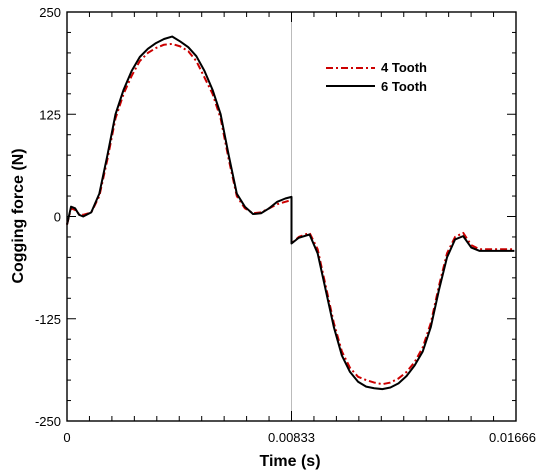 Image resolution: width=550 pixels, height=475 pixels. What do you see at coordinates (512, 437) in the screenshot?
I see `x-tick-label: 0.01666` at bounding box center [512, 437].